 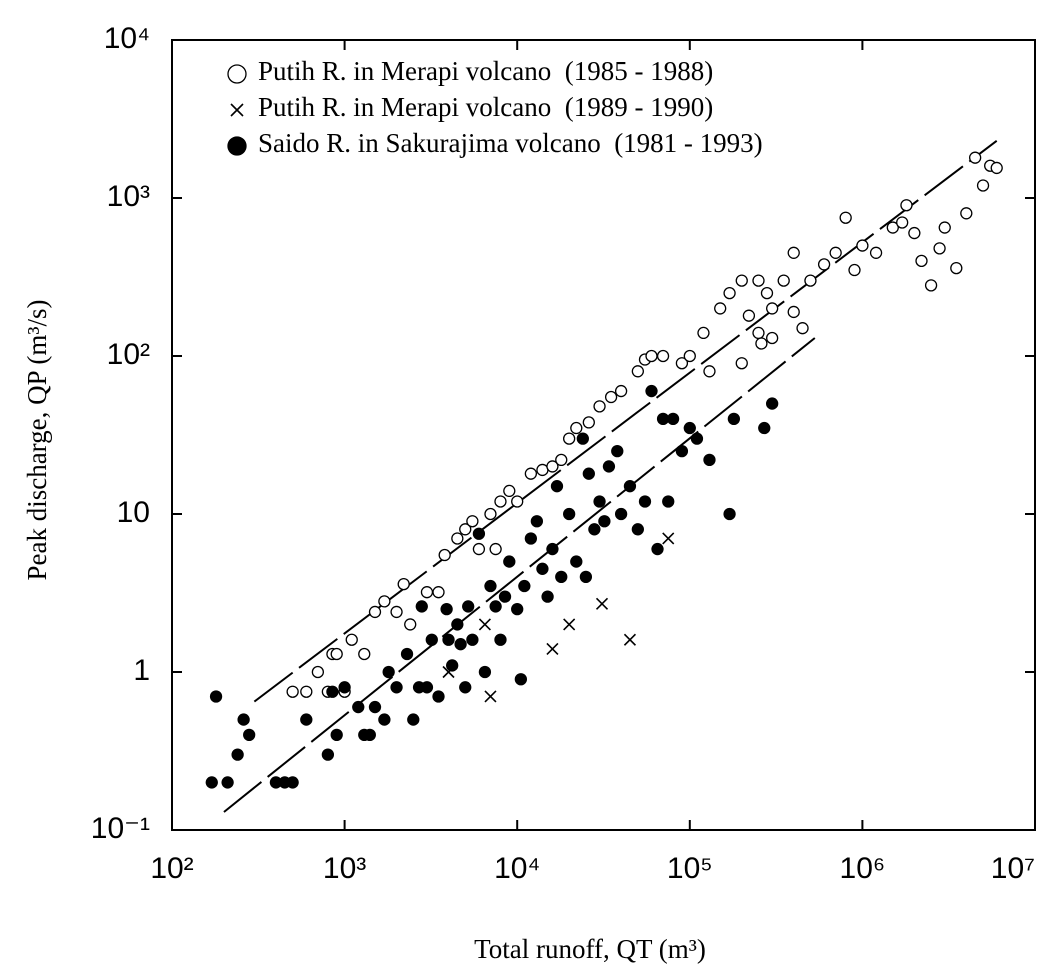 What do you see at coordinates (863, 868) in the screenshot?
I see `x-tick-label: 10⁶` at bounding box center [863, 868].